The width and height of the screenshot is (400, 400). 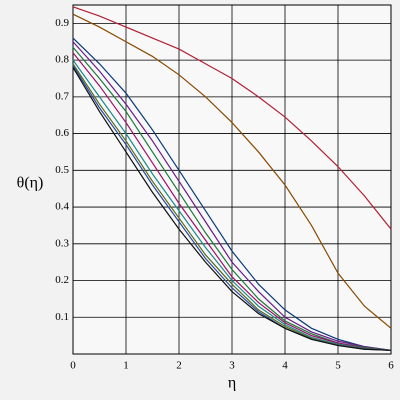 I want to click on y-tick-label: 0.6, so click(x=62, y=133).